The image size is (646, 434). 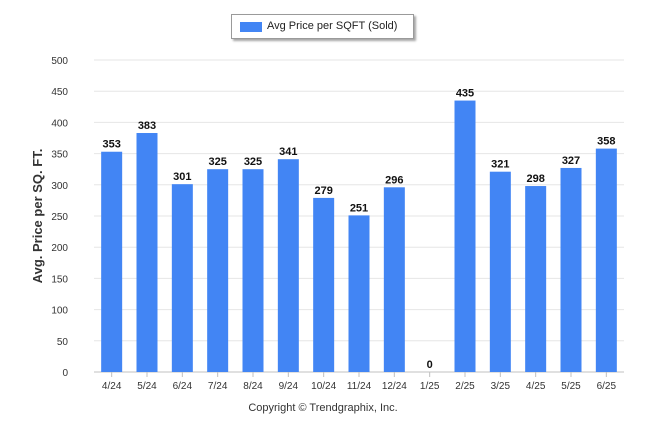 I want to click on data-label: 321, so click(x=500, y=165).